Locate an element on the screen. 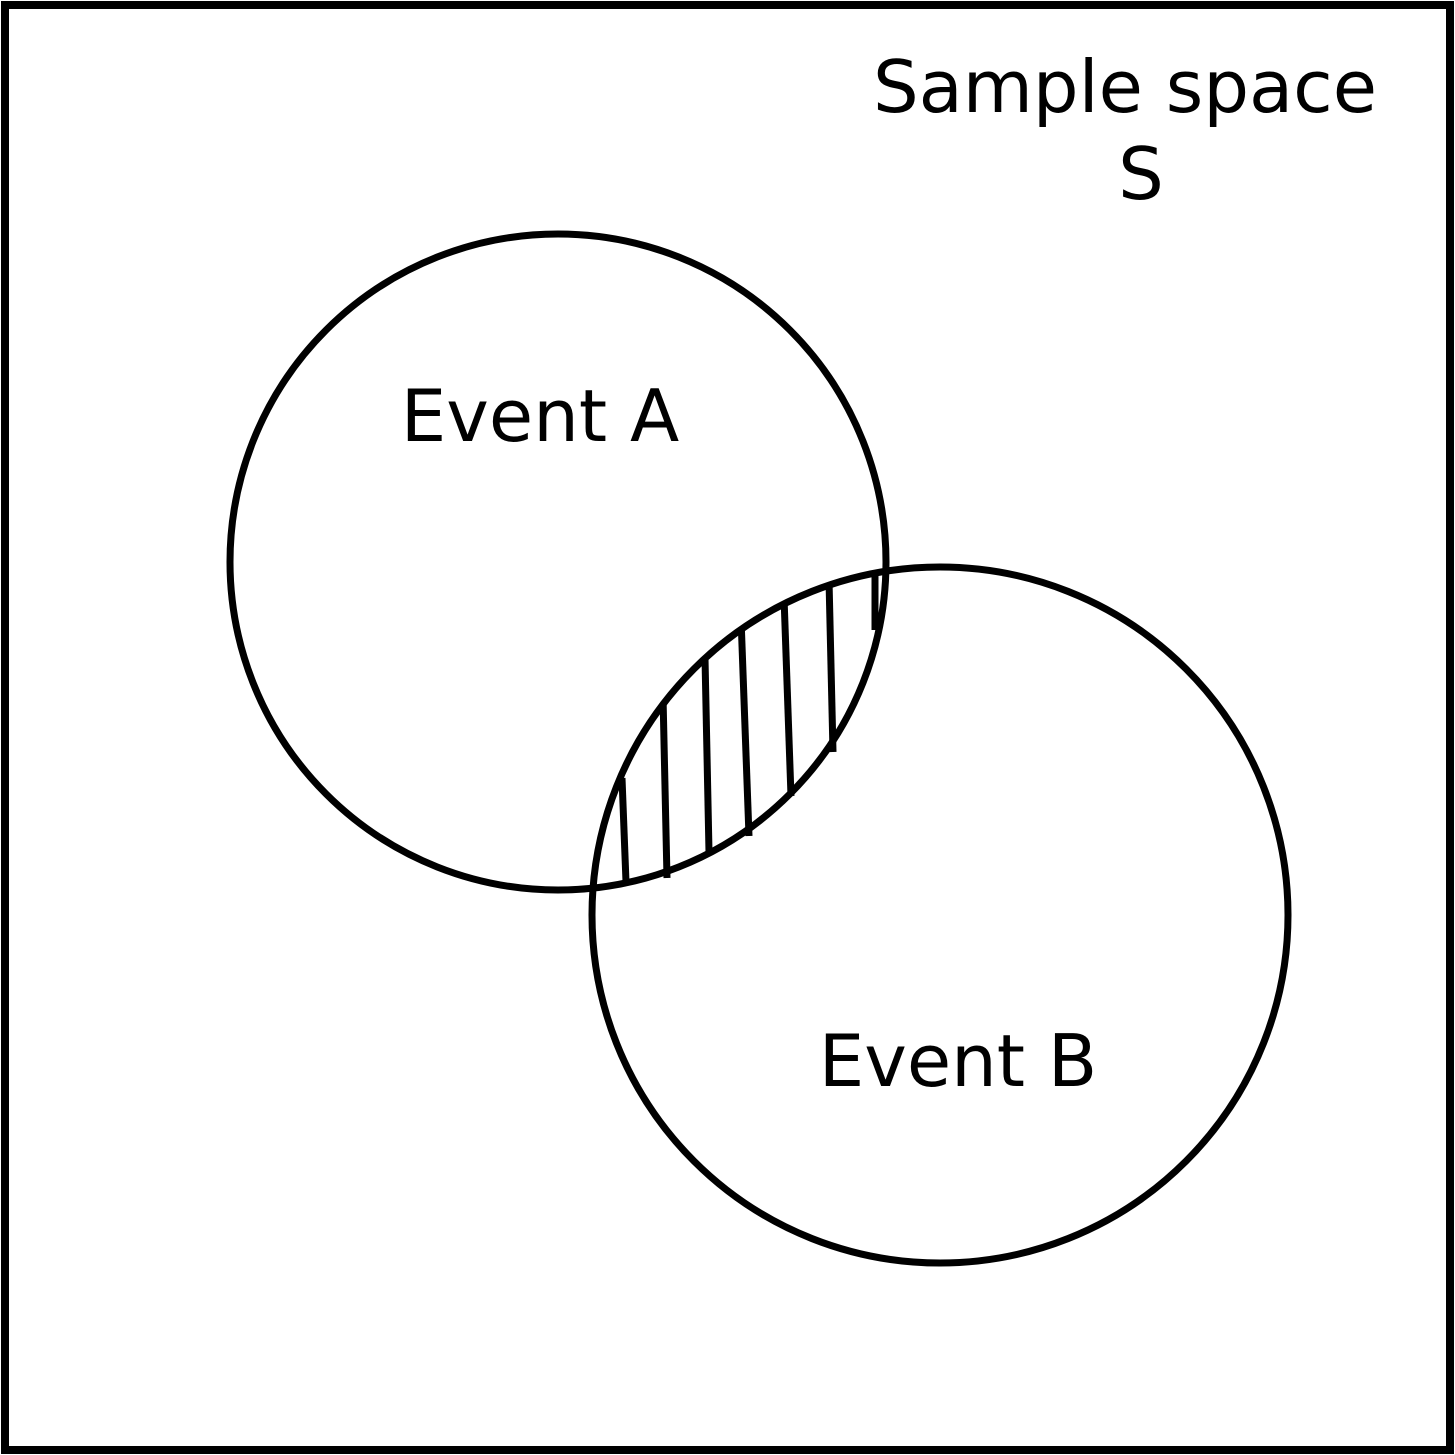  intersection-hatching is located at coordinates (748, 725).